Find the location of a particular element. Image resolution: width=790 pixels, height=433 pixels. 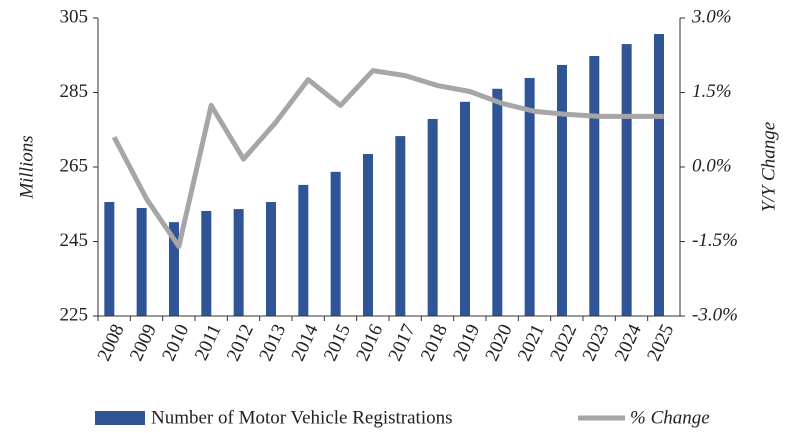

y-tick-label: 225 is located at coordinates (74, 314).